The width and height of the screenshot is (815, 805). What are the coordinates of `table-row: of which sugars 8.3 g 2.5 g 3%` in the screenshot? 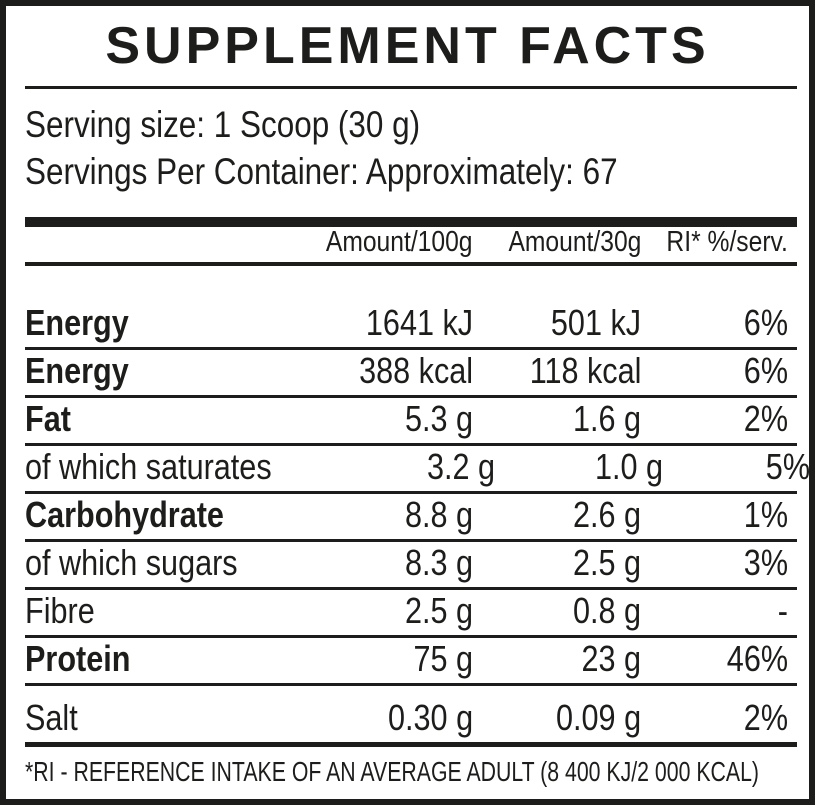 It's located at (411, 566).